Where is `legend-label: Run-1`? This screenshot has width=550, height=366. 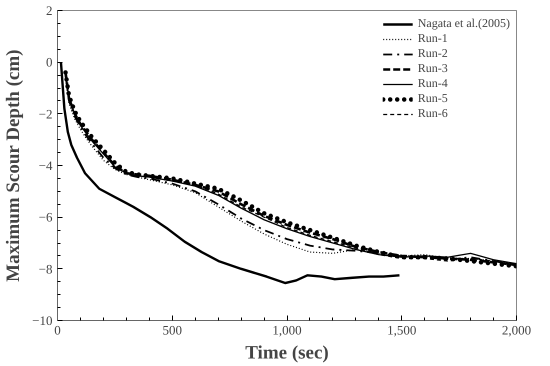 legend-label: Run-1 is located at coordinates (433, 38).